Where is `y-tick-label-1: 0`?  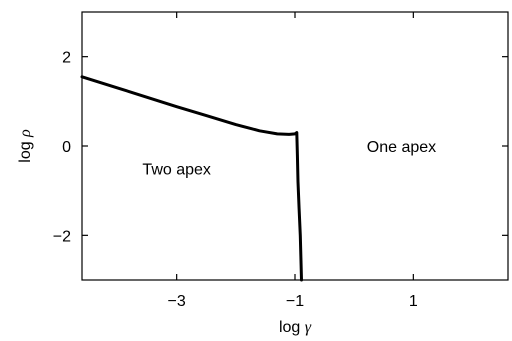
y-tick-label-1: 0 is located at coordinates (66, 147).